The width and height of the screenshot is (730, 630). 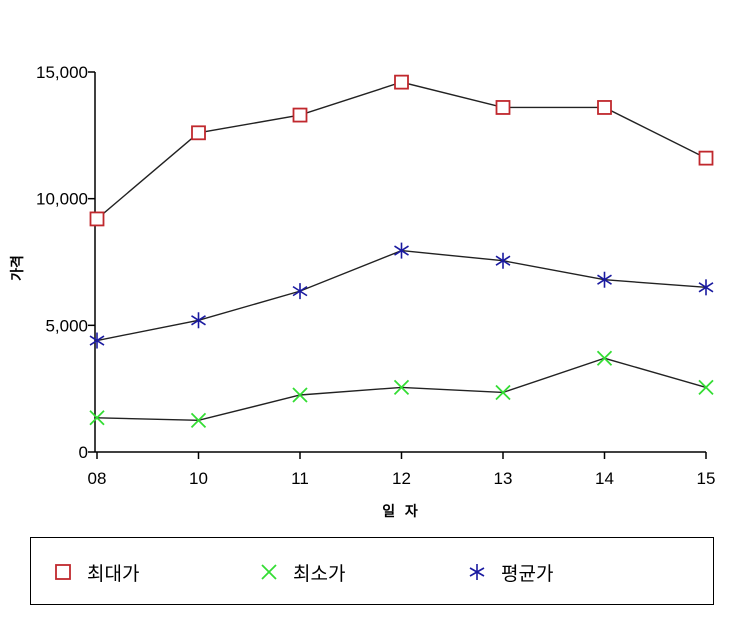 What do you see at coordinates (477, 572) in the screenshot?
I see `asterisk-marker-icon` at bounding box center [477, 572].